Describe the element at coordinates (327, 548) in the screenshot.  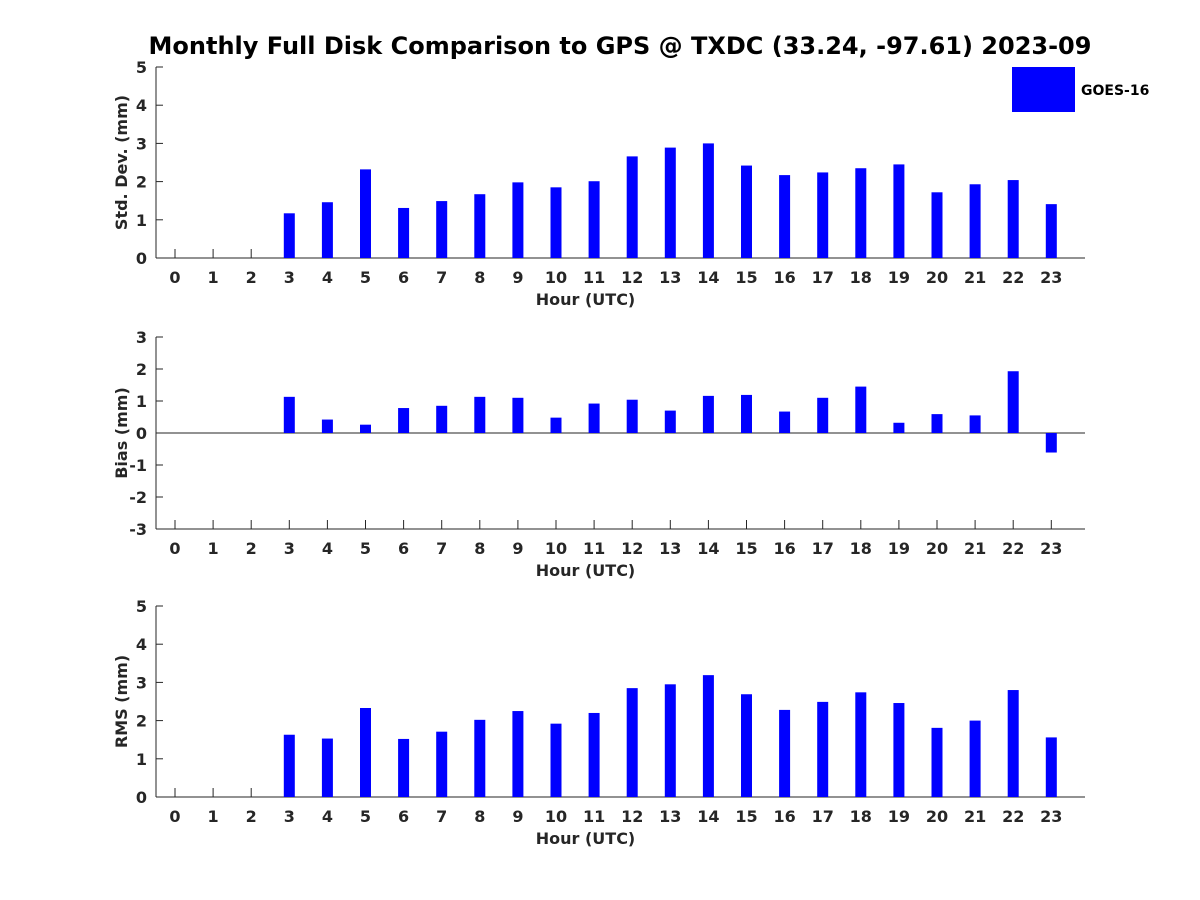
I see `x-tick-label: 4` at that location.